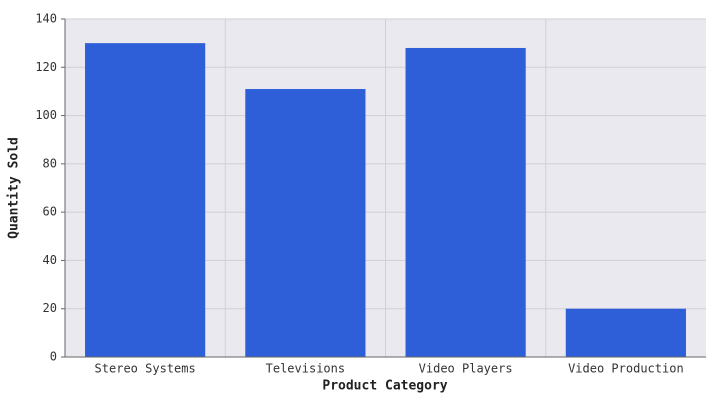  Describe the element at coordinates (14, 188) in the screenshot. I see `y-axis-title: Quantity Sold` at that location.